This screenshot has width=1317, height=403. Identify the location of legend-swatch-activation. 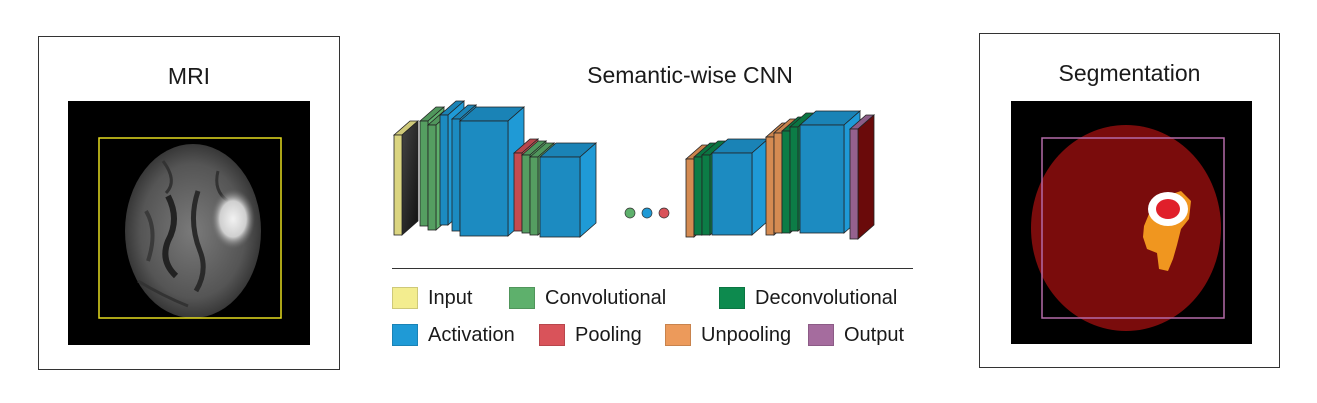
(405, 335).